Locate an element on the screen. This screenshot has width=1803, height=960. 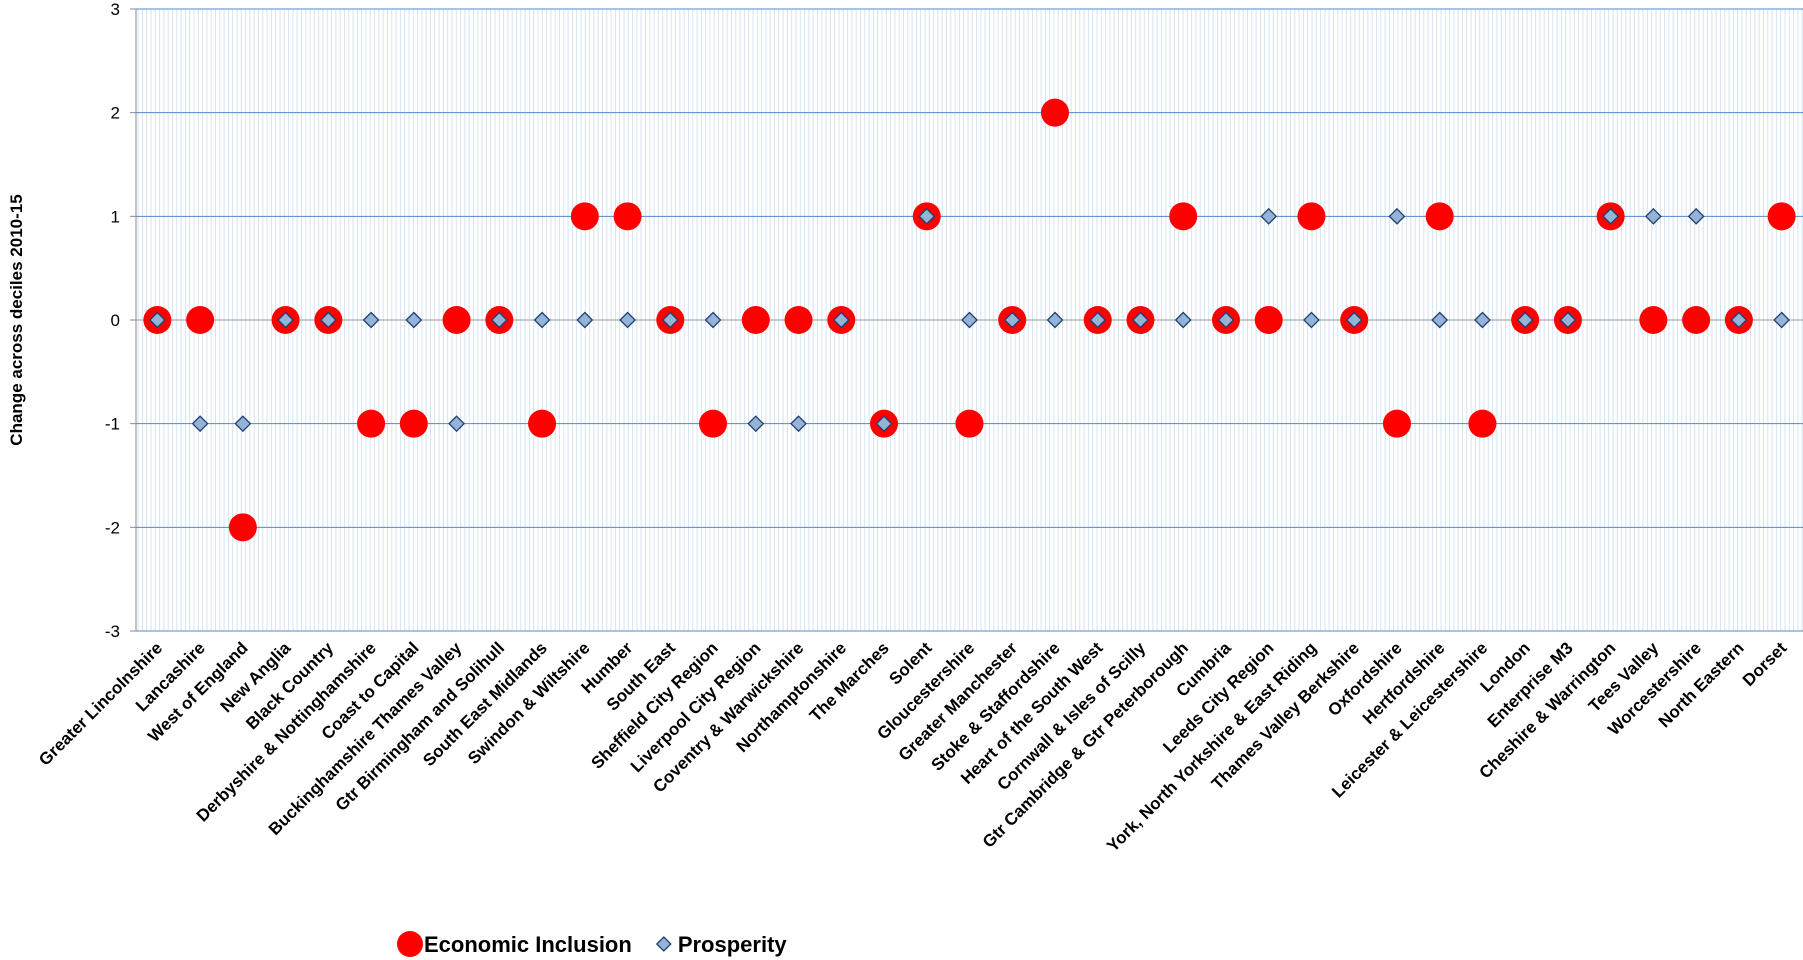
y-tick-label: 3 is located at coordinates (115, 9).